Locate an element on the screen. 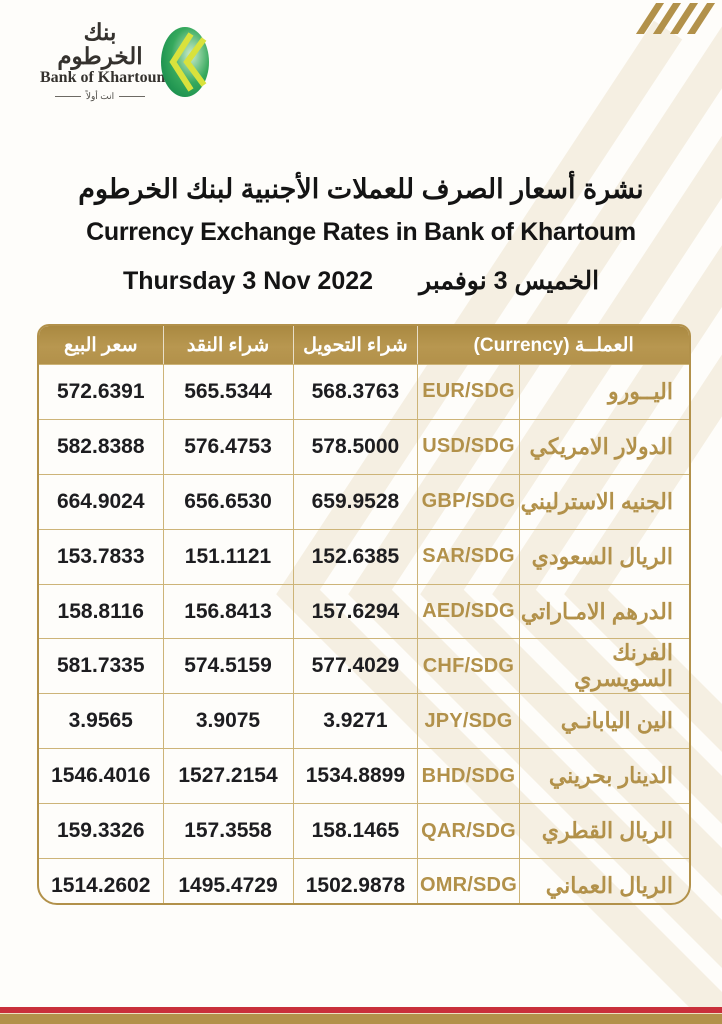 The image size is (722, 1024). cash-buy-value: 156.8413 is located at coordinates (227, 611).